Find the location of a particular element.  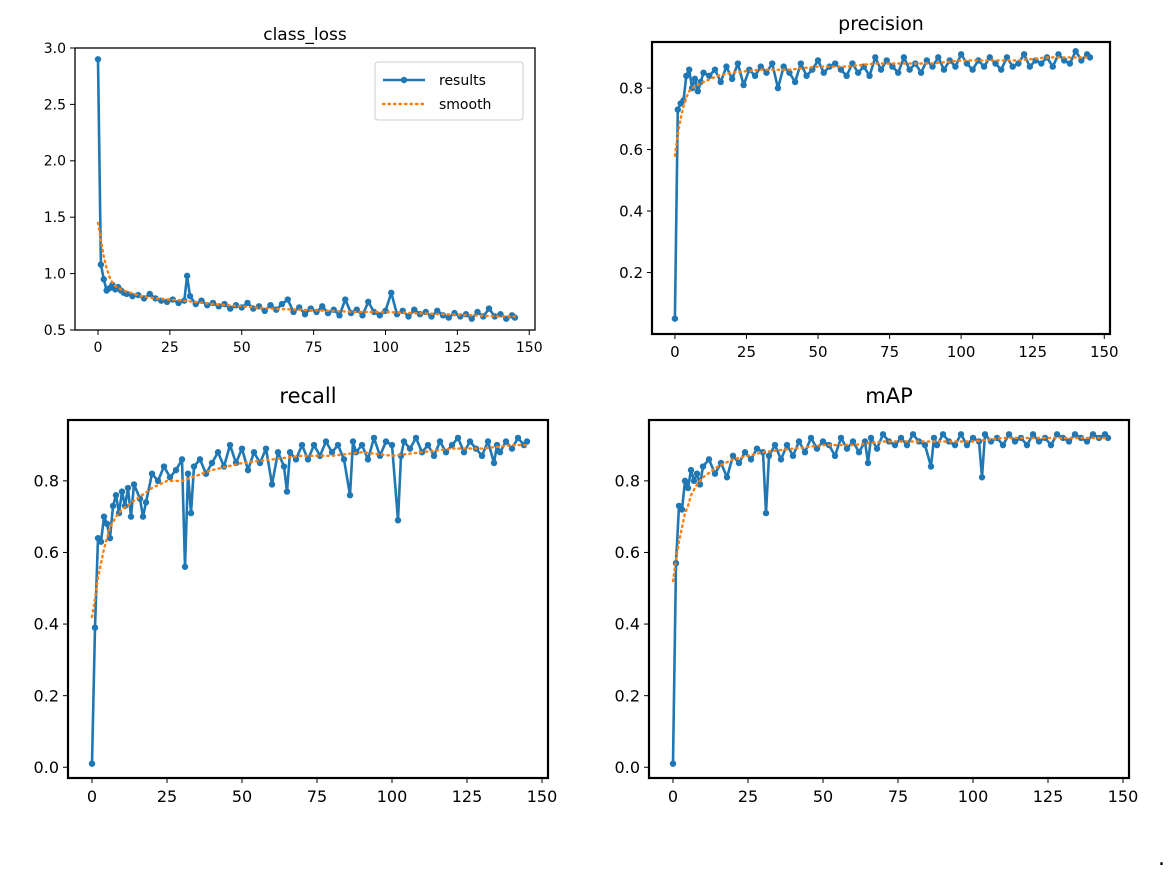

legend-box is located at coordinates (449, 91).